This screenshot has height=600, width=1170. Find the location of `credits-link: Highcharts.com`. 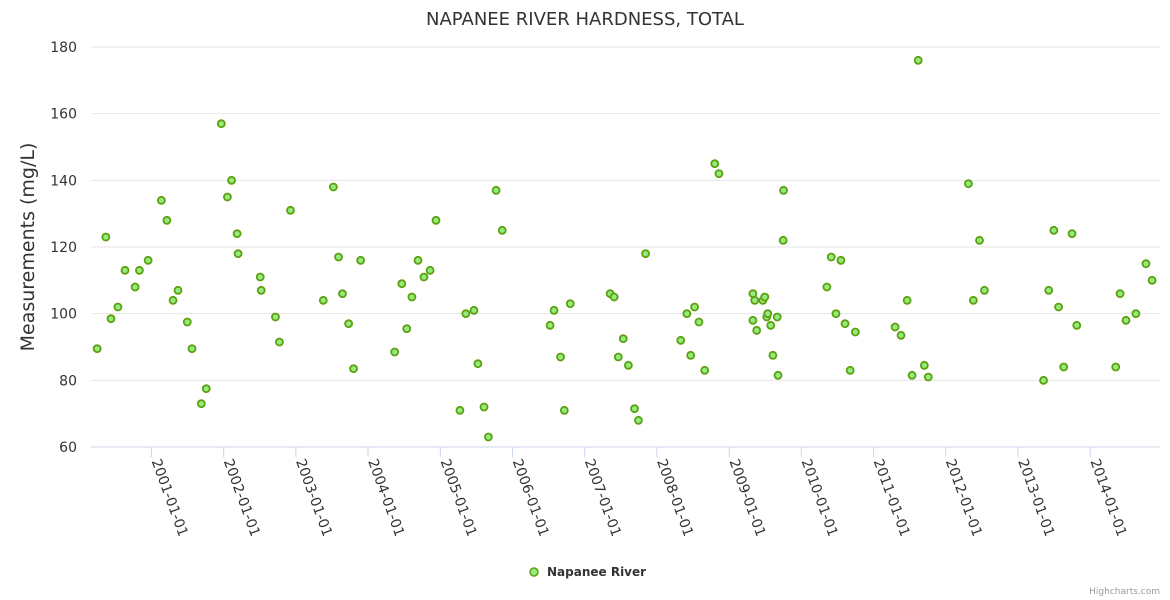

credits-link: Highcharts.com is located at coordinates (1124, 592).